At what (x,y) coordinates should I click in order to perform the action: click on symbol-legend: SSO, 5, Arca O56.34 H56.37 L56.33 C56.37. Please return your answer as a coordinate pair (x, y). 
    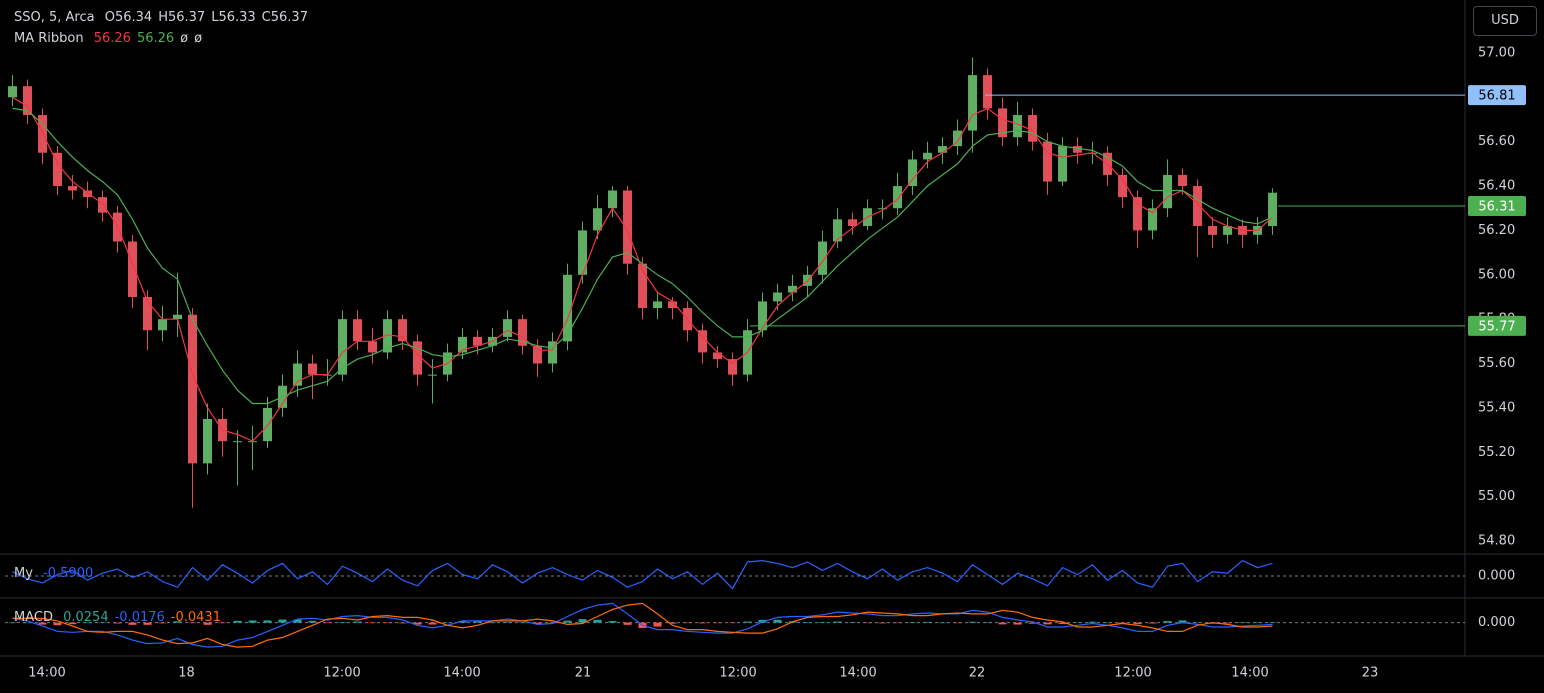
    Looking at the image, I should click on (164, 17).